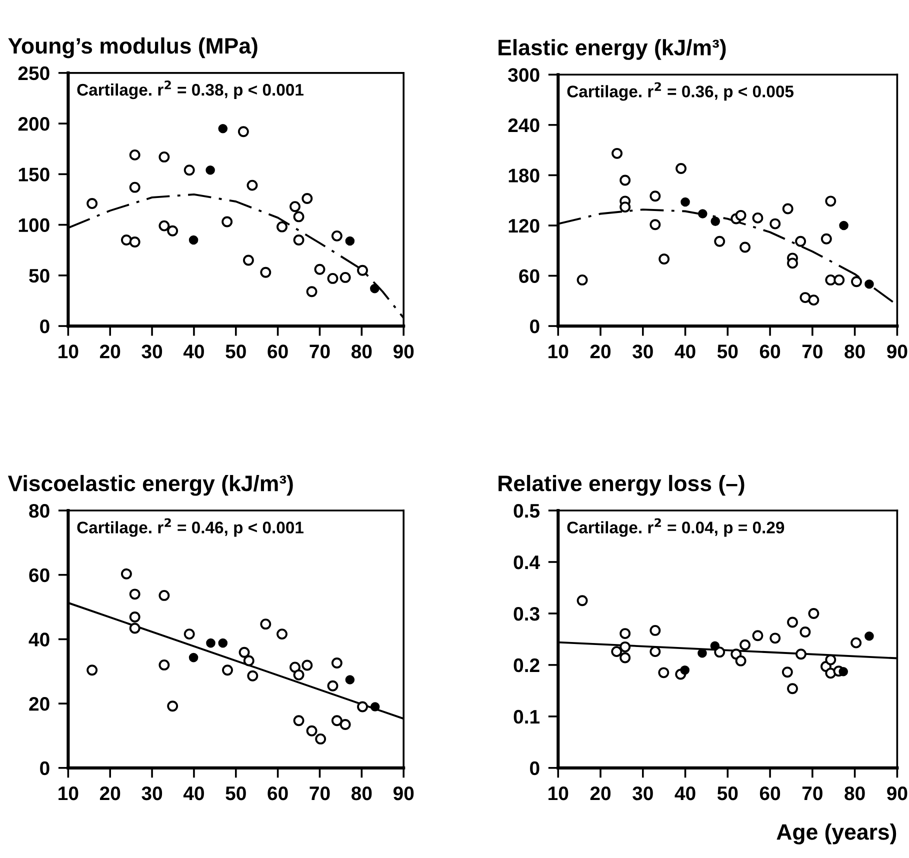 The width and height of the screenshot is (909, 858). I want to click on y-tick-label: 180, so click(524, 175).